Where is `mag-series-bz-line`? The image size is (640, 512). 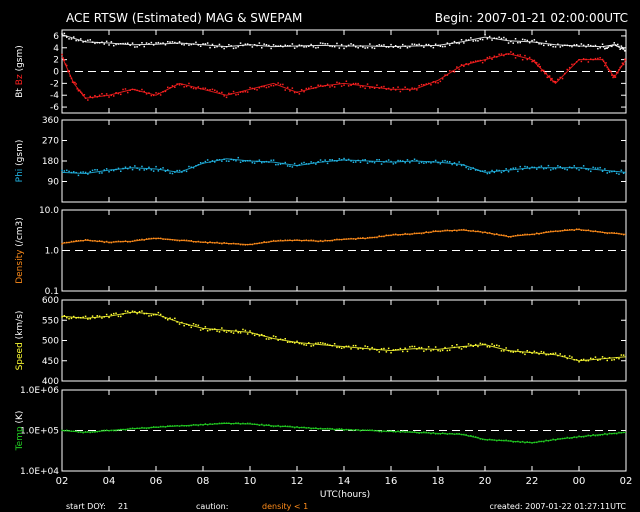
mag-series-bz-line is located at coordinates (344, 76).